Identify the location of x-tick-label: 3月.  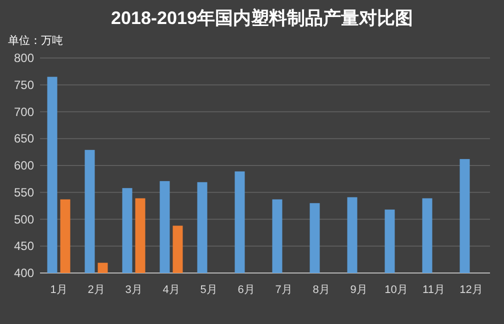
(133, 290).